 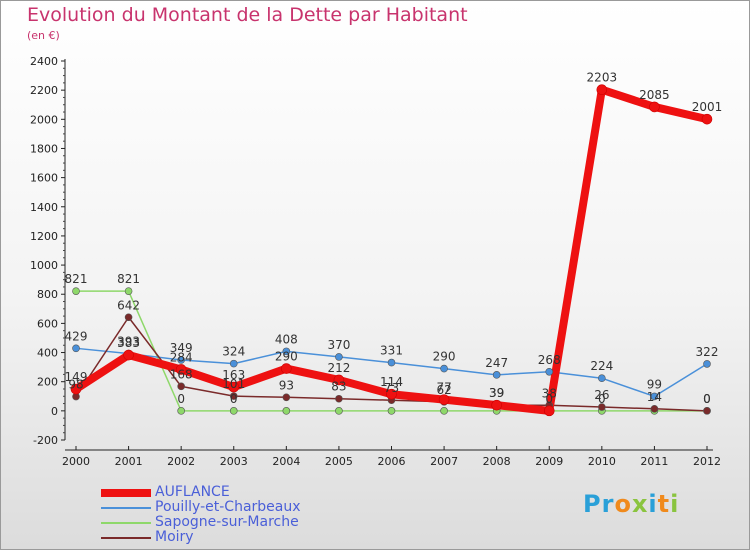 I want to click on y-tick-label: 400, so click(x=47, y=353).